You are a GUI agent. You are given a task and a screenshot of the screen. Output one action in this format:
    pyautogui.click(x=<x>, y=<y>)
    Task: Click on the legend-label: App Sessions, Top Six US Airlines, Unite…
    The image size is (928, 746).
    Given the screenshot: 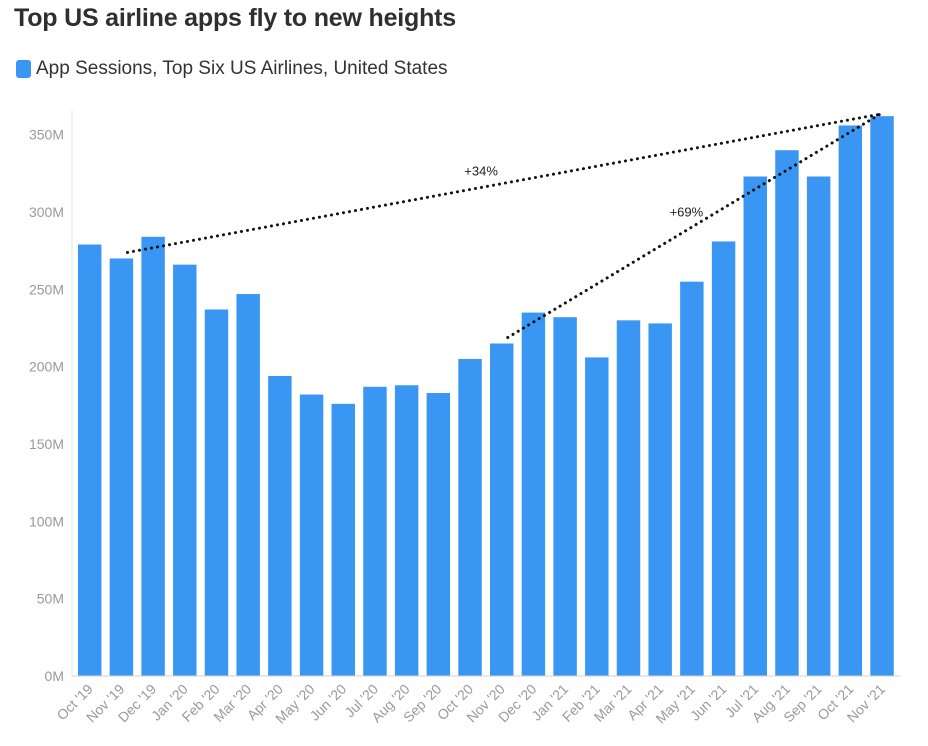 What is the action you would take?
    pyautogui.click(x=242, y=68)
    